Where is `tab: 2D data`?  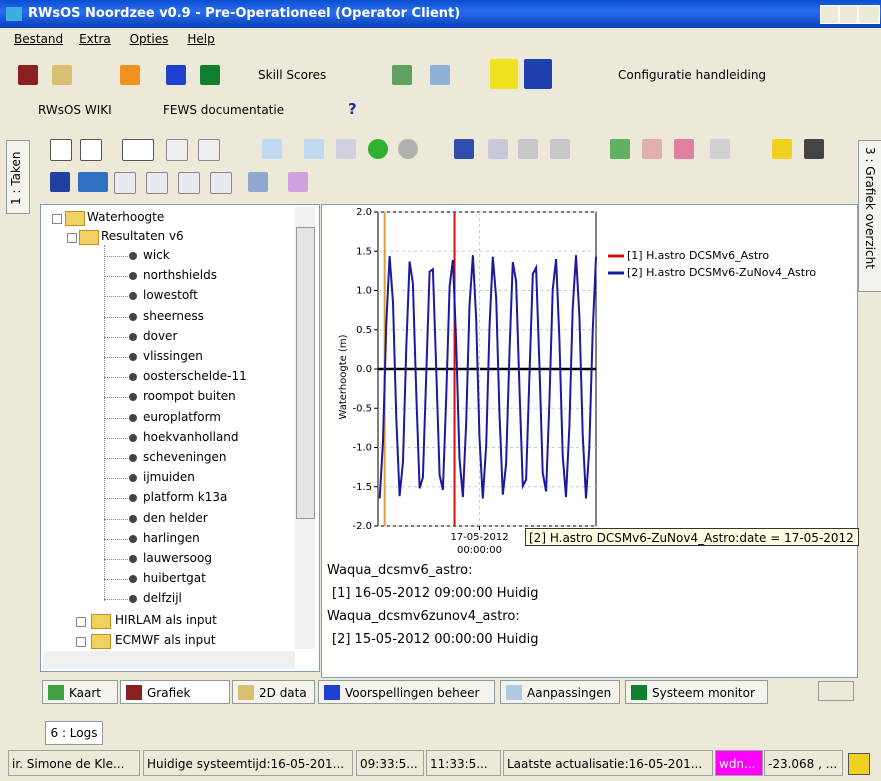
tab: 2D data is located at coordinates (273, 692).